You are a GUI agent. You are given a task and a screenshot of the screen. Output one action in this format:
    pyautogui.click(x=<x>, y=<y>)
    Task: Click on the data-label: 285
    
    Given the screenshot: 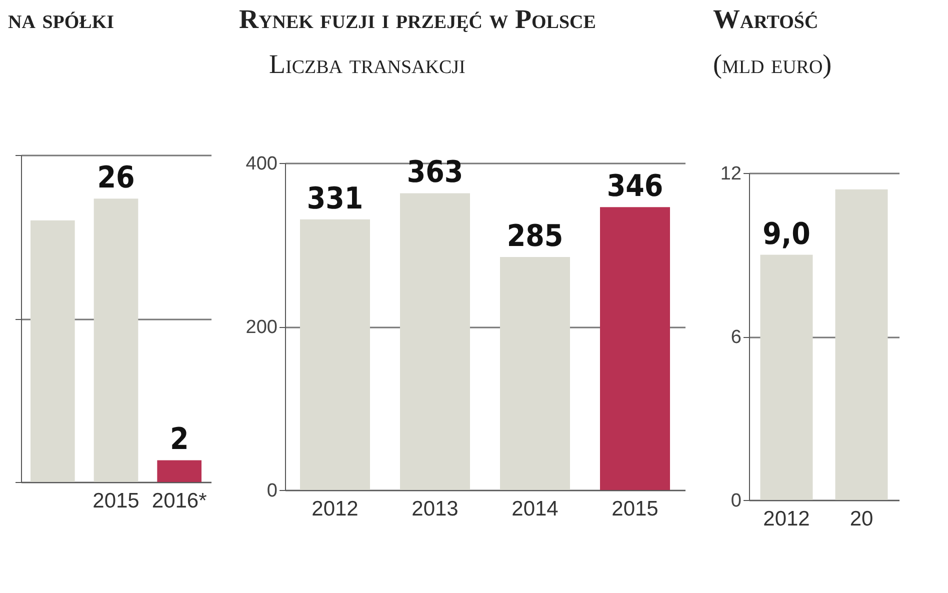 What is the action you would take?
    pyautogui.click(x=535, y=236)
    